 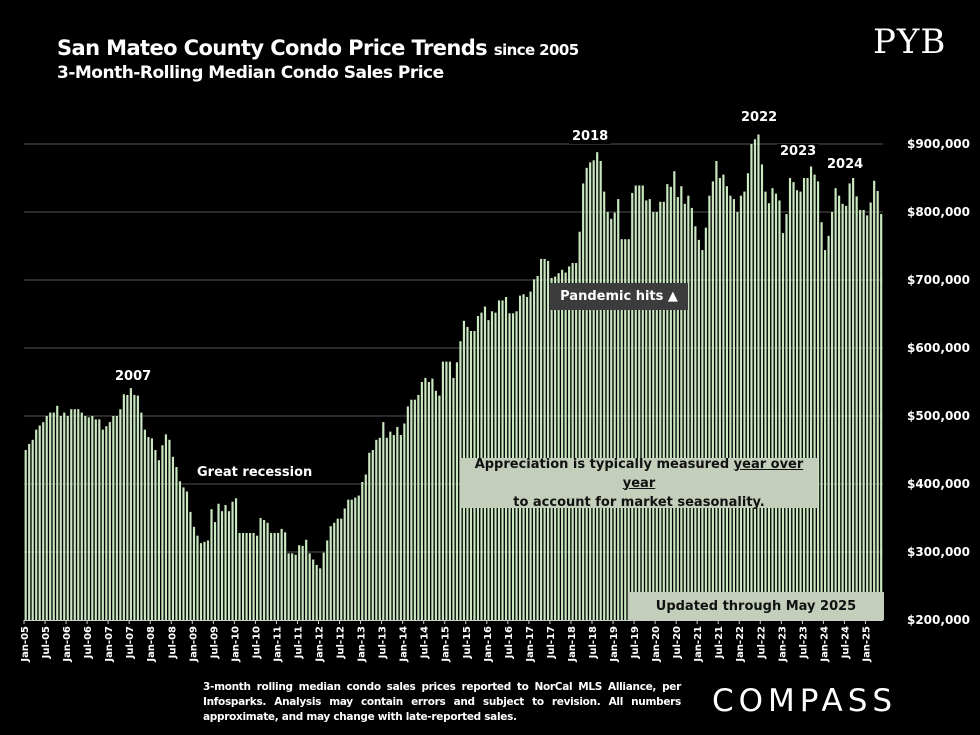 What do you see at coordinates (938, 348) in the screenshot?
I see `y-tick-label: $600,000` at bounding box center [938, 348].